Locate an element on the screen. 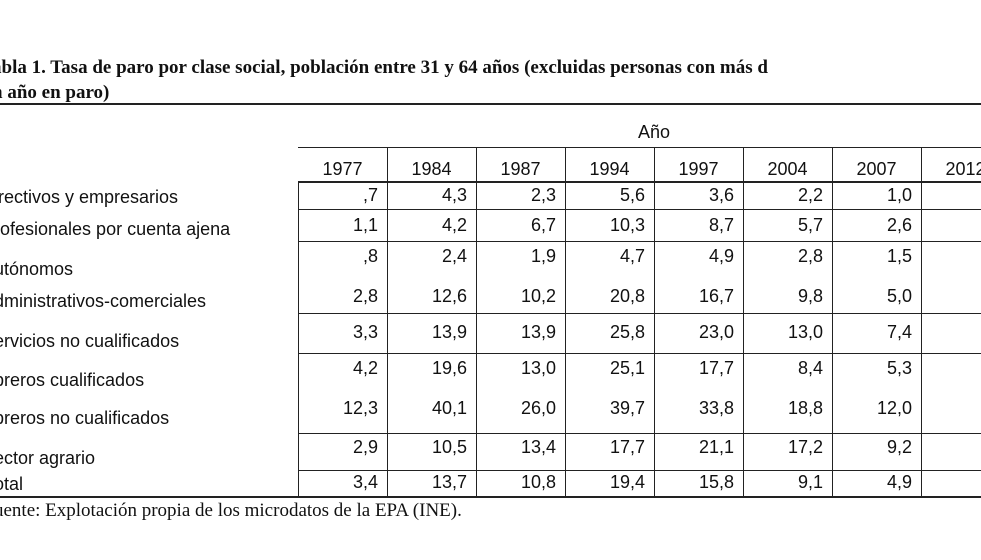 The height and width of the screenshot is (560, 981). header-rule is located at coordinates (639, 147).